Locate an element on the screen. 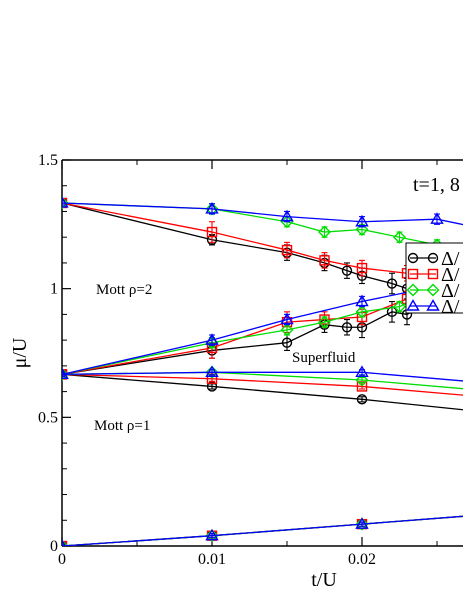  x-tick-label: 0.02 is located at coordinates (362, 559).